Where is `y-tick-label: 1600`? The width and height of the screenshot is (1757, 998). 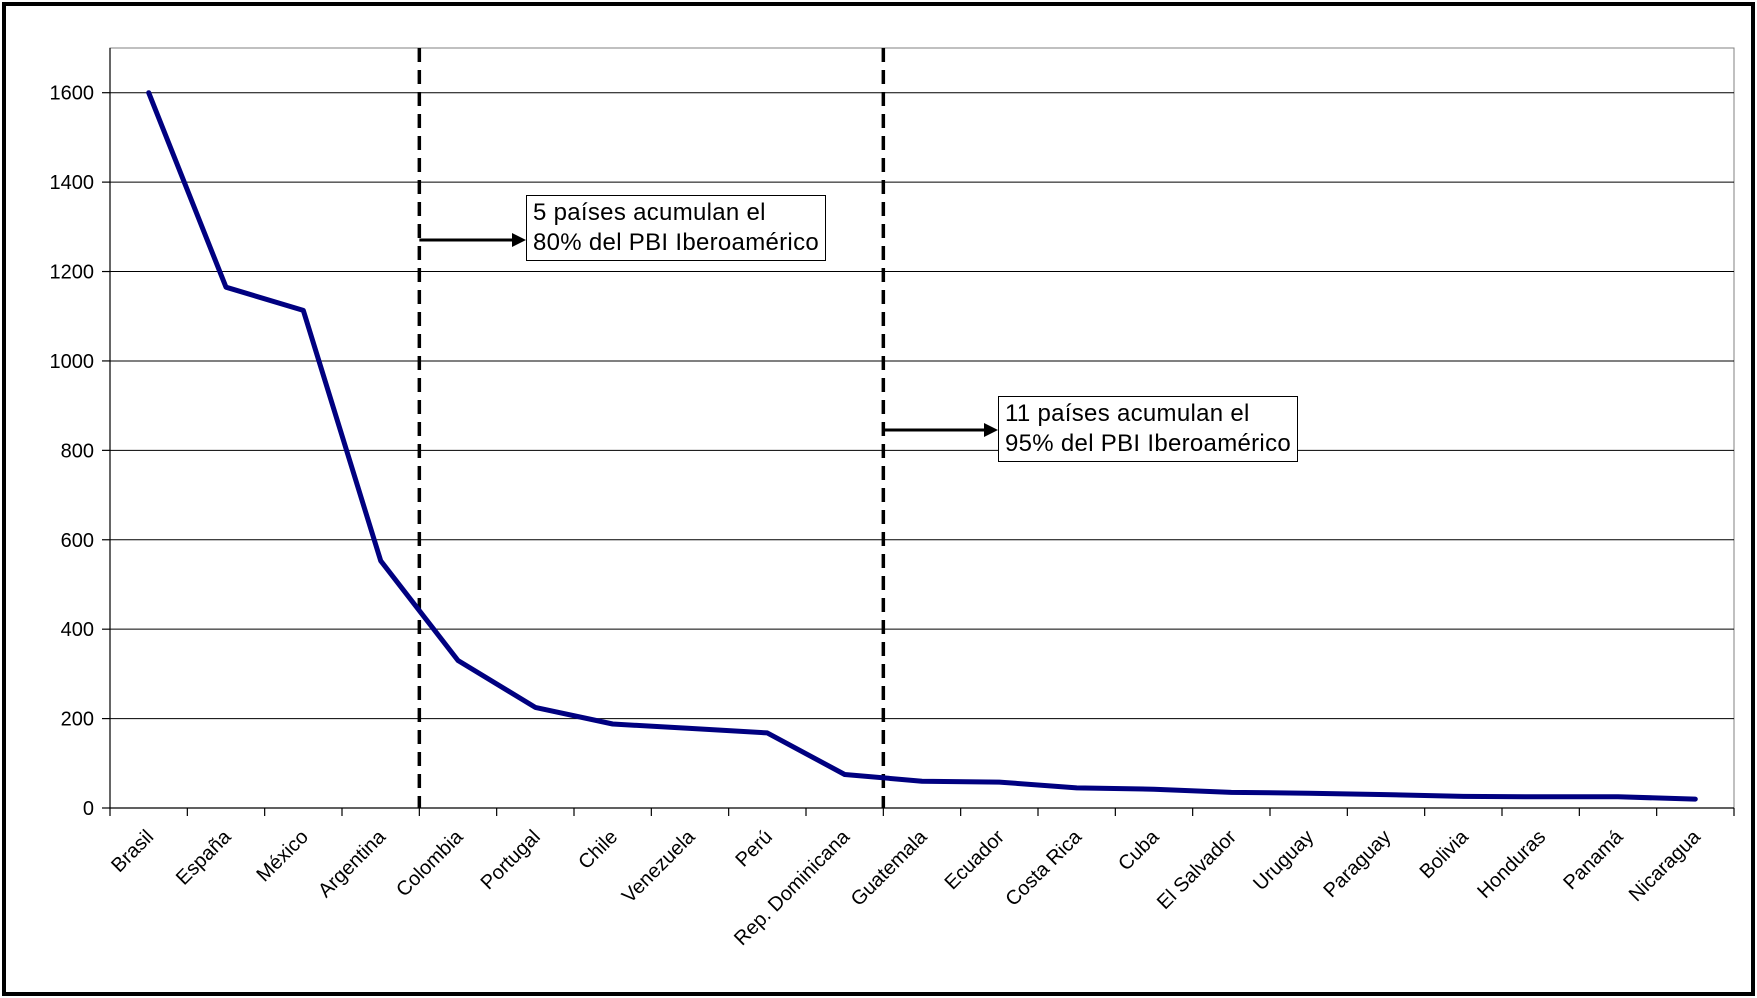 y-tick-label: 1600 is located at coordinates (72, 94).